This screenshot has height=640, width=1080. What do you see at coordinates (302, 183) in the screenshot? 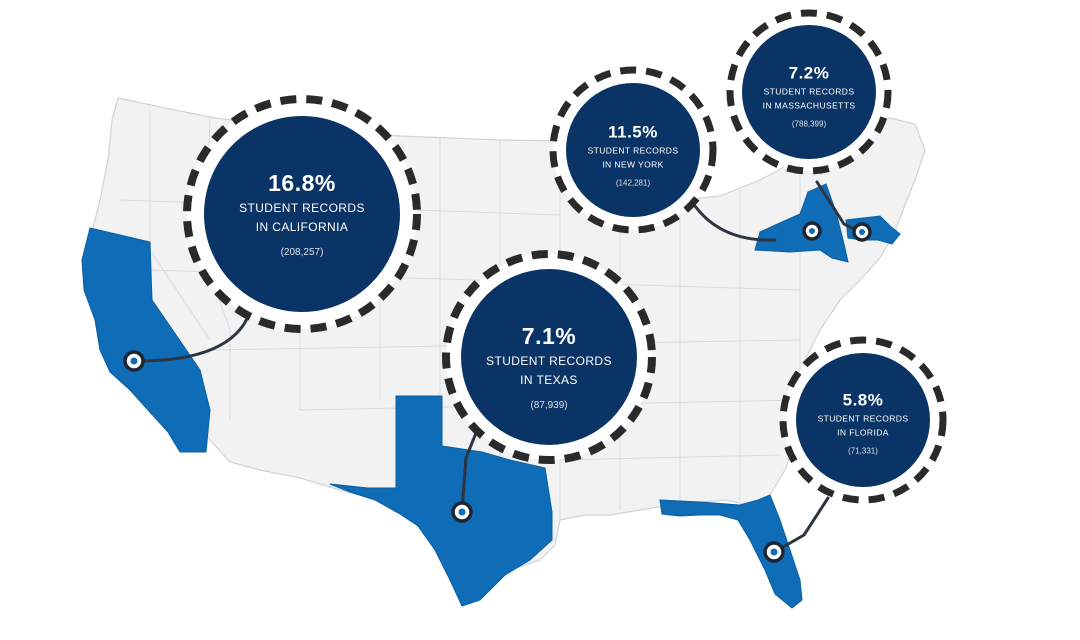
I see `california-percent: 16.8%` at bounding box center [302, 183].